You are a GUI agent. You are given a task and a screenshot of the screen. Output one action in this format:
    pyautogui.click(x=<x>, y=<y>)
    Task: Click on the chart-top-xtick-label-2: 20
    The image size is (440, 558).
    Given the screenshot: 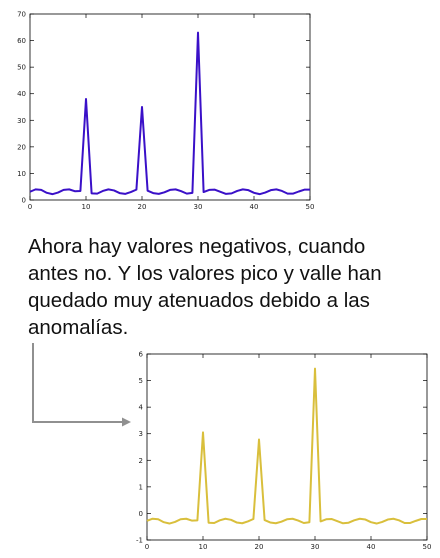 What is the action you would take?
    pyautogui.click(x=142, y=207)
    